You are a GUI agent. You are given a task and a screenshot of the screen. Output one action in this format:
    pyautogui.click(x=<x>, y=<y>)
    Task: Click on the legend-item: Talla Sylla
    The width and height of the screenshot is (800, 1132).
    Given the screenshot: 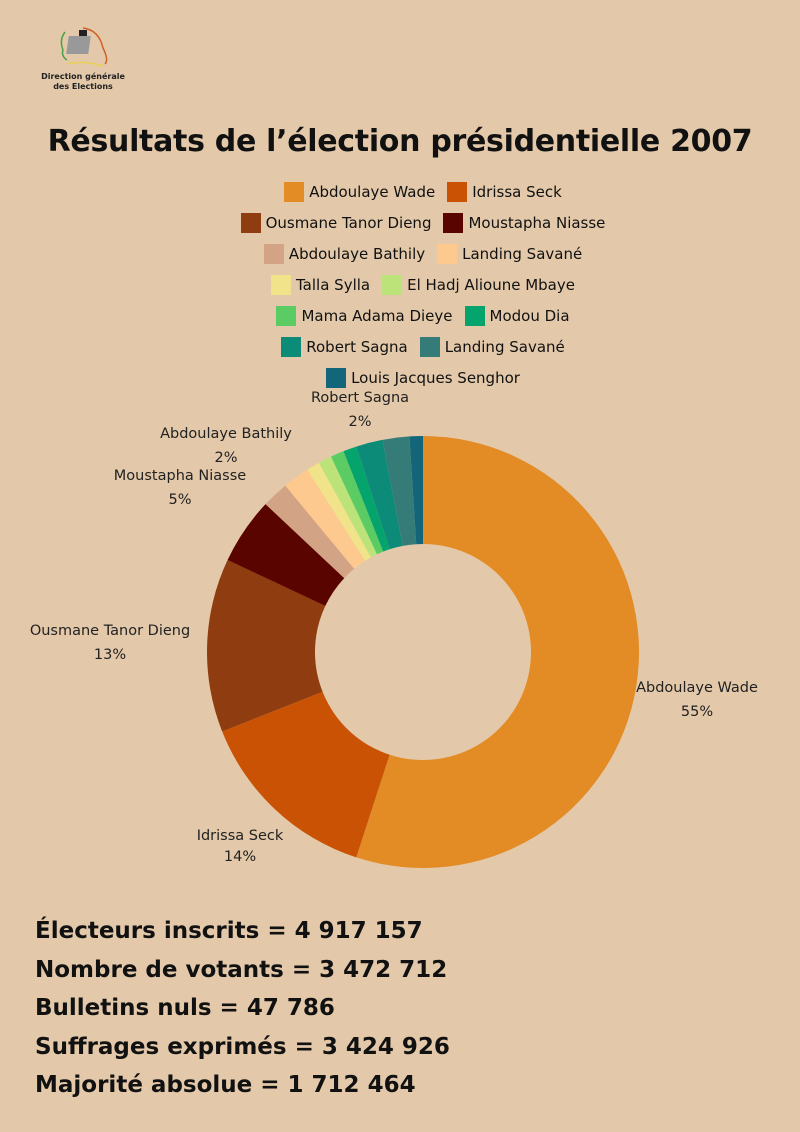 What is the action you would take?
    pyautogui.click(x=321, y=284)
    